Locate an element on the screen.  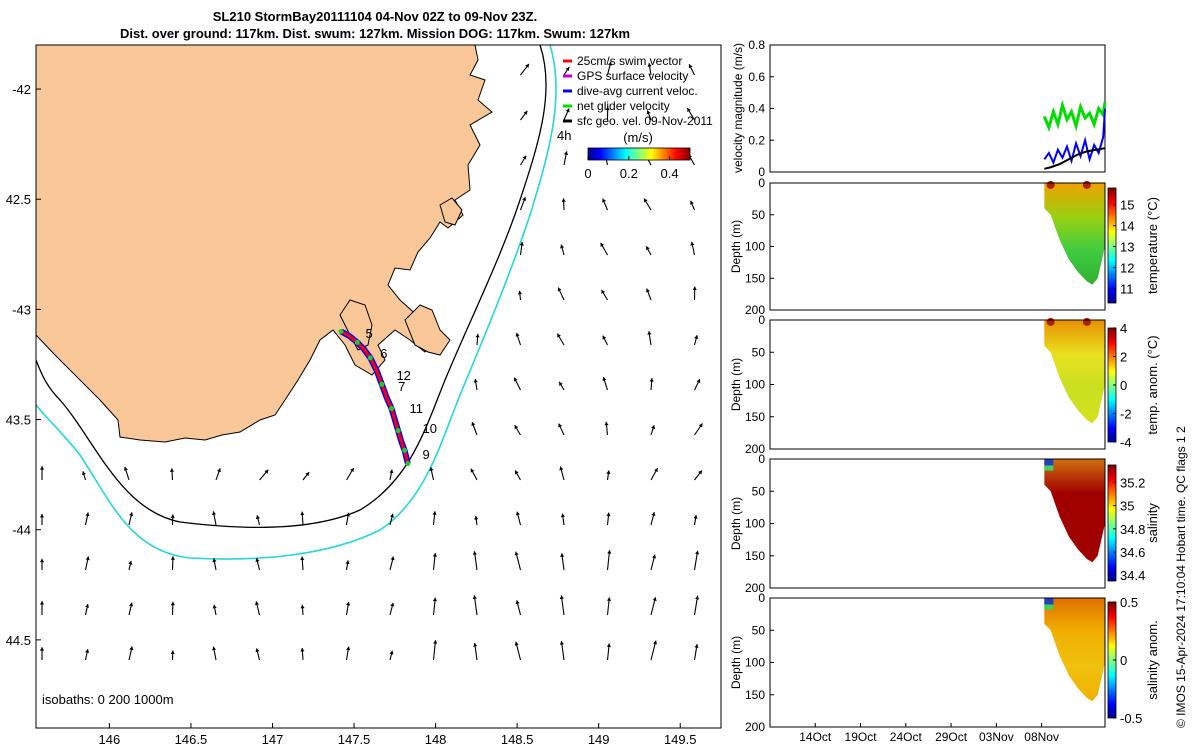
colorbar-label: temperature (°C) is located at coordinates (1152, 245).